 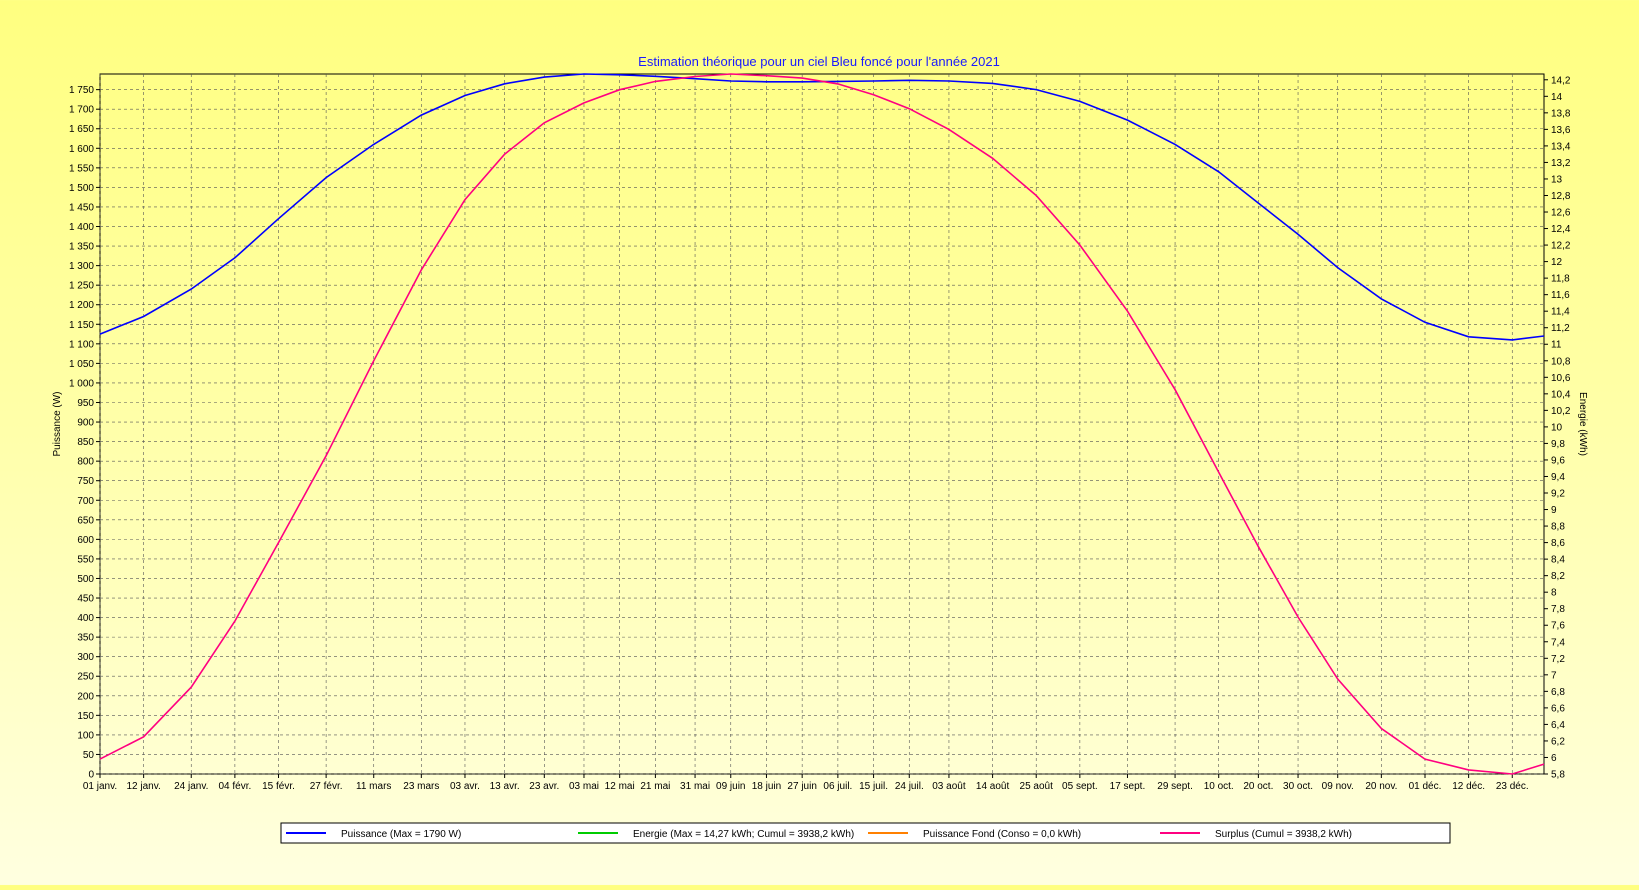 I want to click on right-tick-label: 5,8, so click(x=1558, y=775).